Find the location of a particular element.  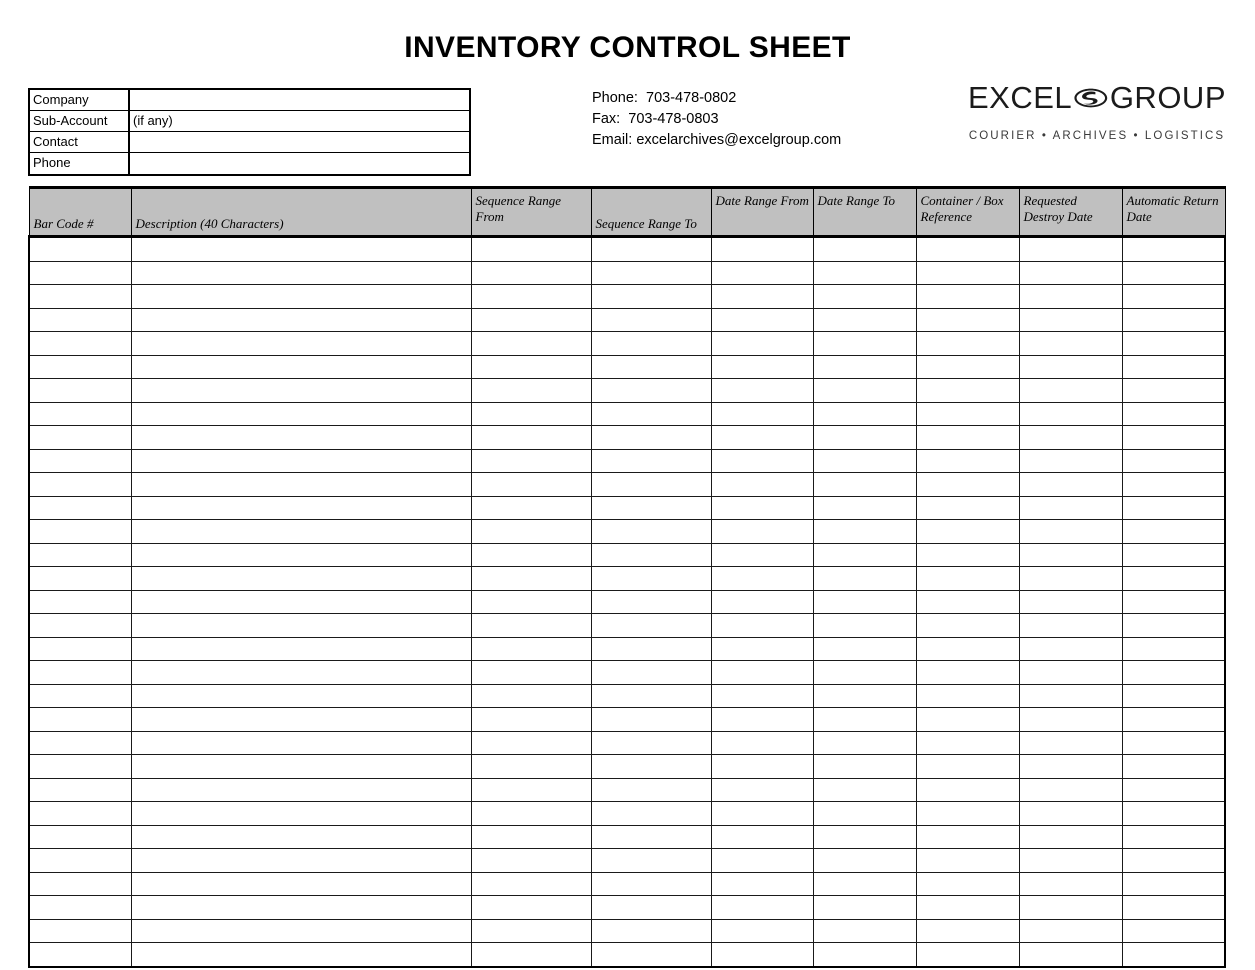

company-info-field is located at coordinates (299, 100).